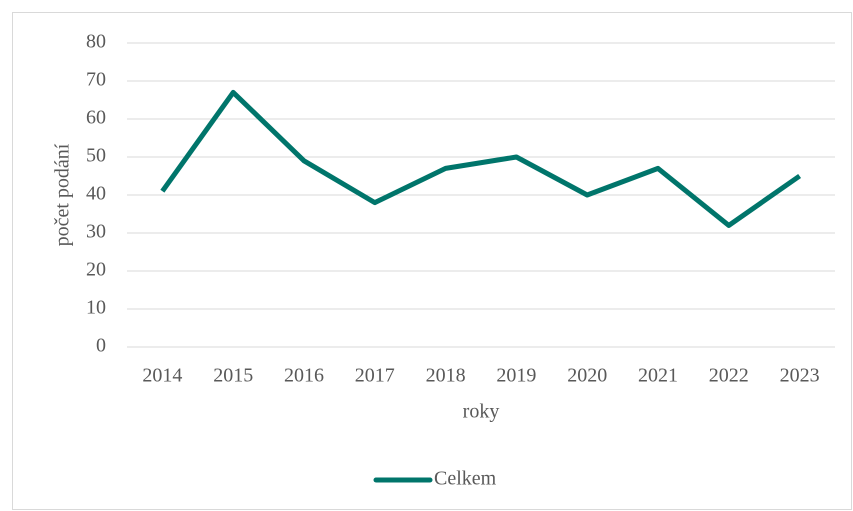 The image size is (853, 511). What do you see at coordinates (375, 376) in the screenshot?
I see `x-tick-label: 2017` at bounding box center [375, 376].